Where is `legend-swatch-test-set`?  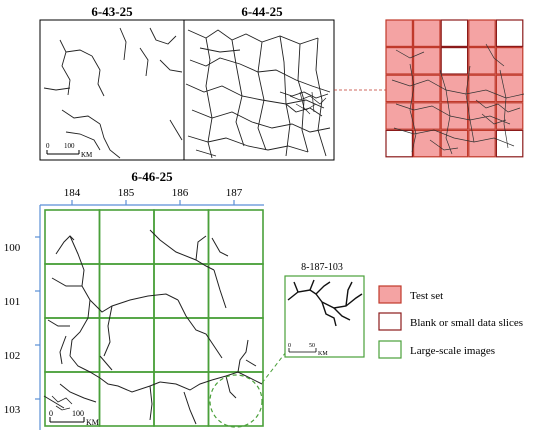
legend-swatch-test-set is located at coordinates (390, 294).